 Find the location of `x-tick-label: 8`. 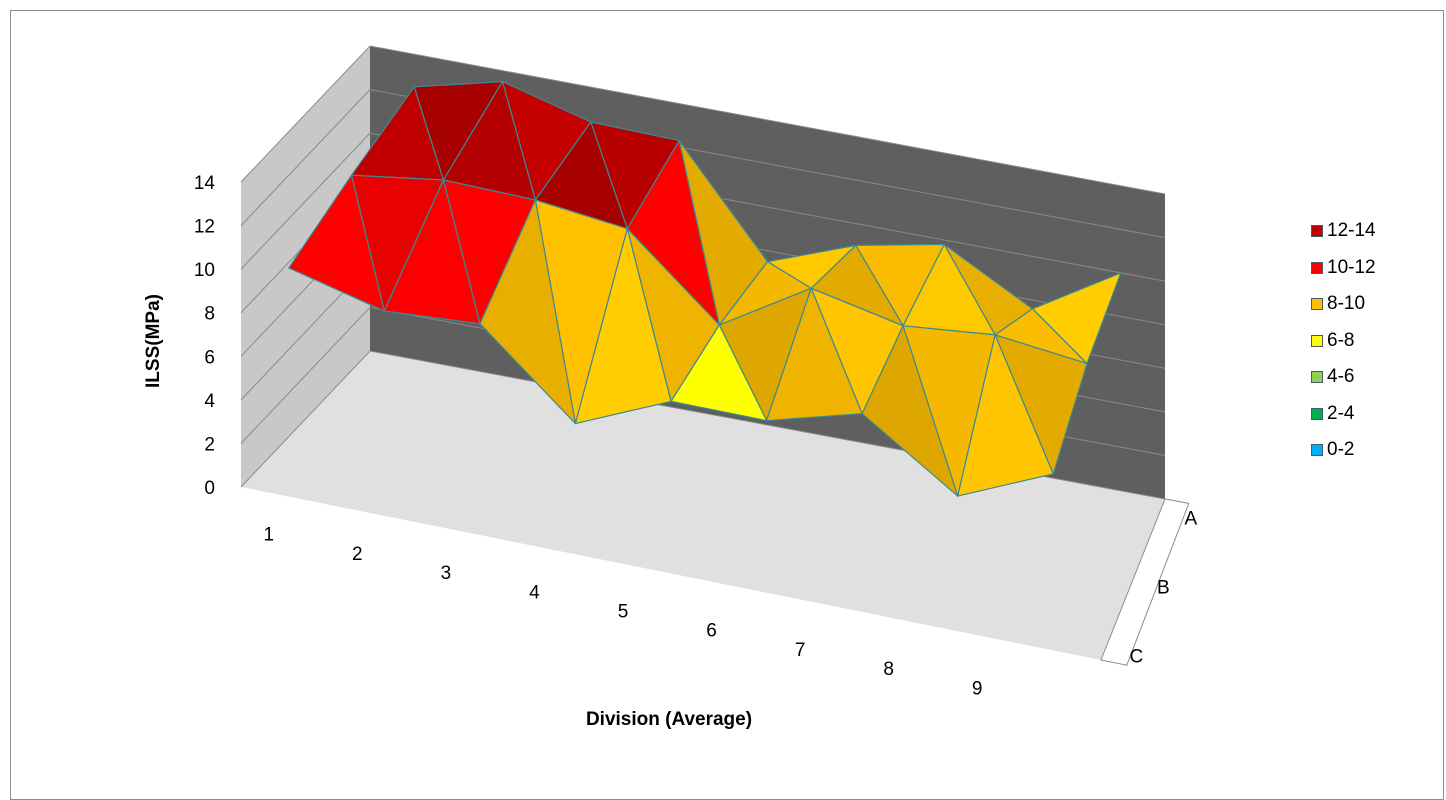

x-tick-label: 8 is located at coordinates (888, 669).